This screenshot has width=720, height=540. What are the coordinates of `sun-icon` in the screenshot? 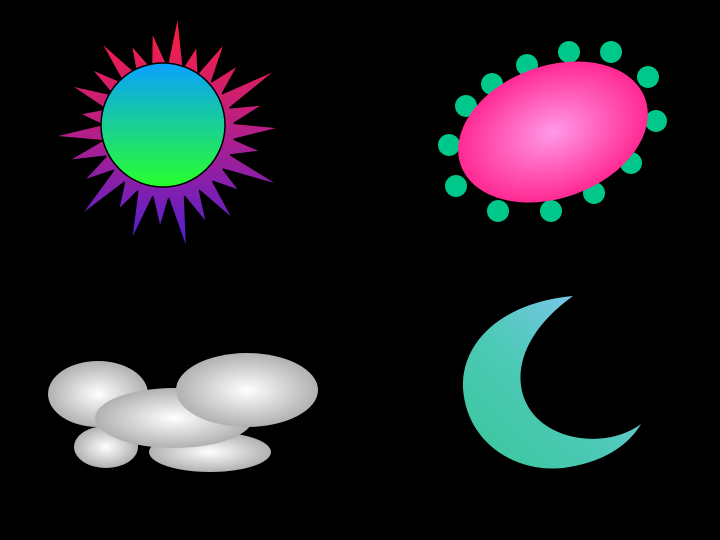 It's located at (167, 132).